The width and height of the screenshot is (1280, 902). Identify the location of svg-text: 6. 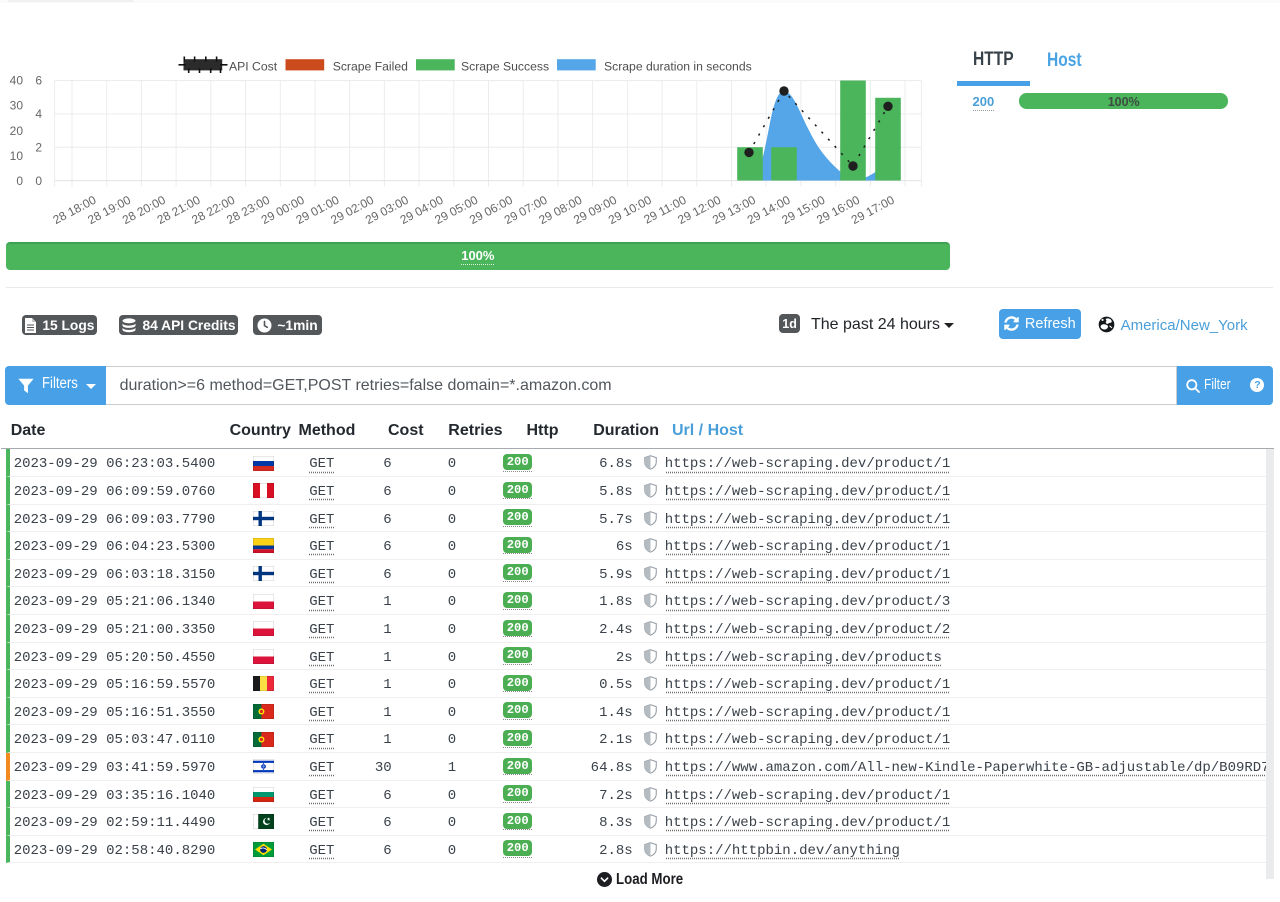
(38, 81).